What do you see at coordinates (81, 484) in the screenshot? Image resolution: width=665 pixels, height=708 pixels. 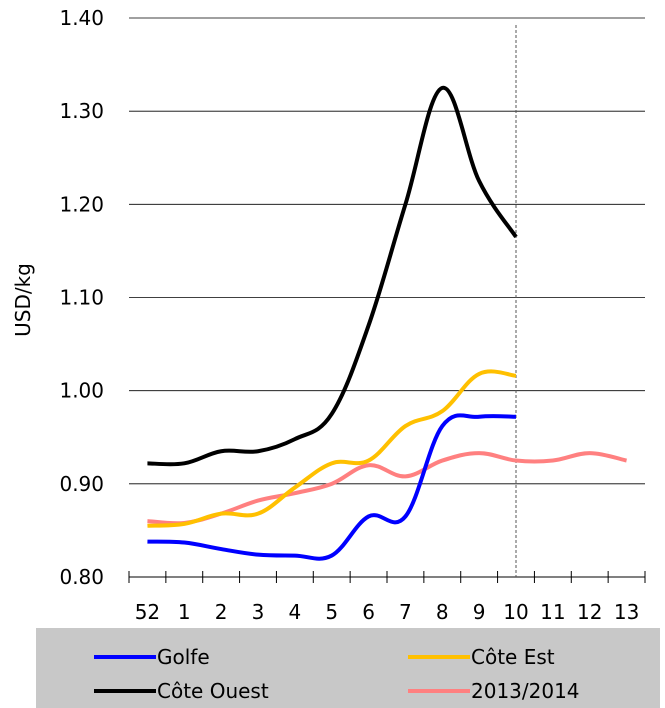 I see `y-tick-label: 0.90` at bounding box center [81, 484].